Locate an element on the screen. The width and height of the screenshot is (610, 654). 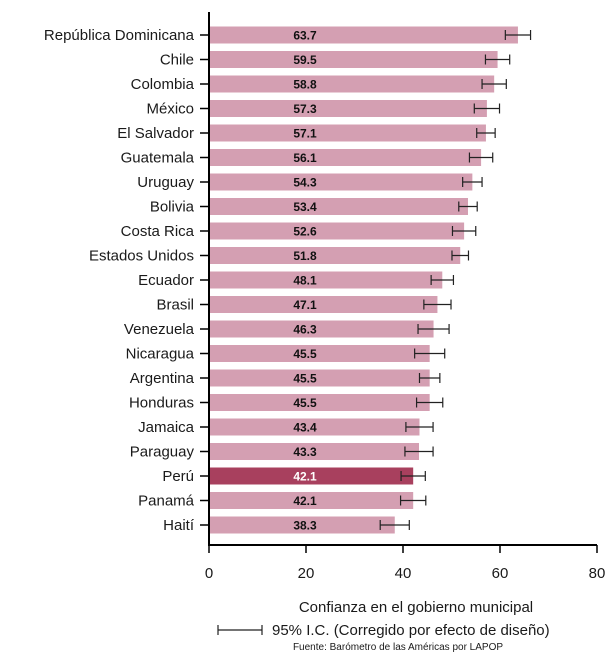
x-tick-label: 60 is located at coordinates (500, 573).